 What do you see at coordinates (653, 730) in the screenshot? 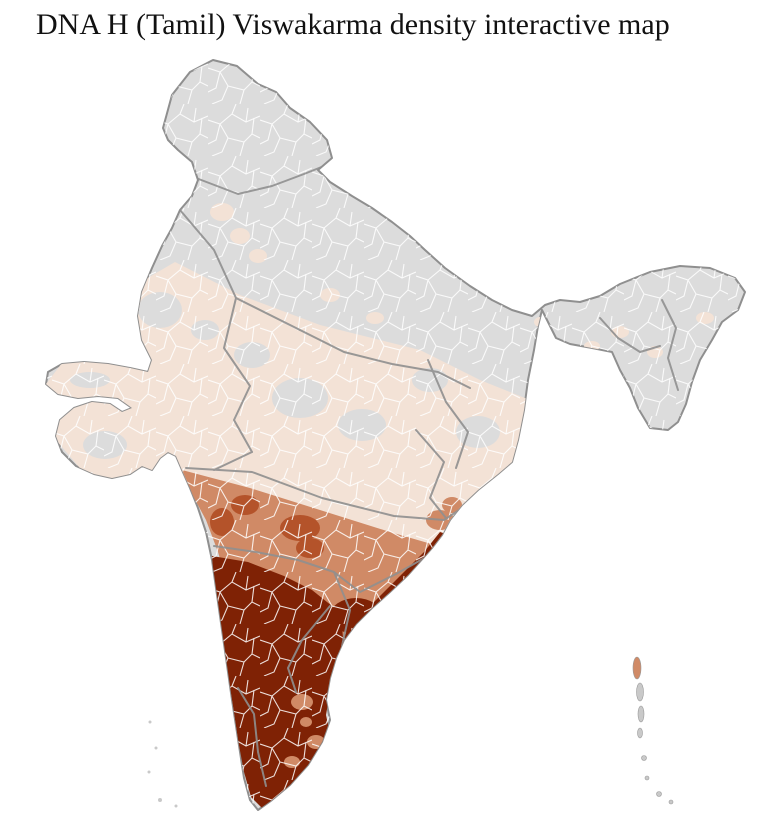
I see `andaman-nicobar-islands` at bounding box center [653, 730].